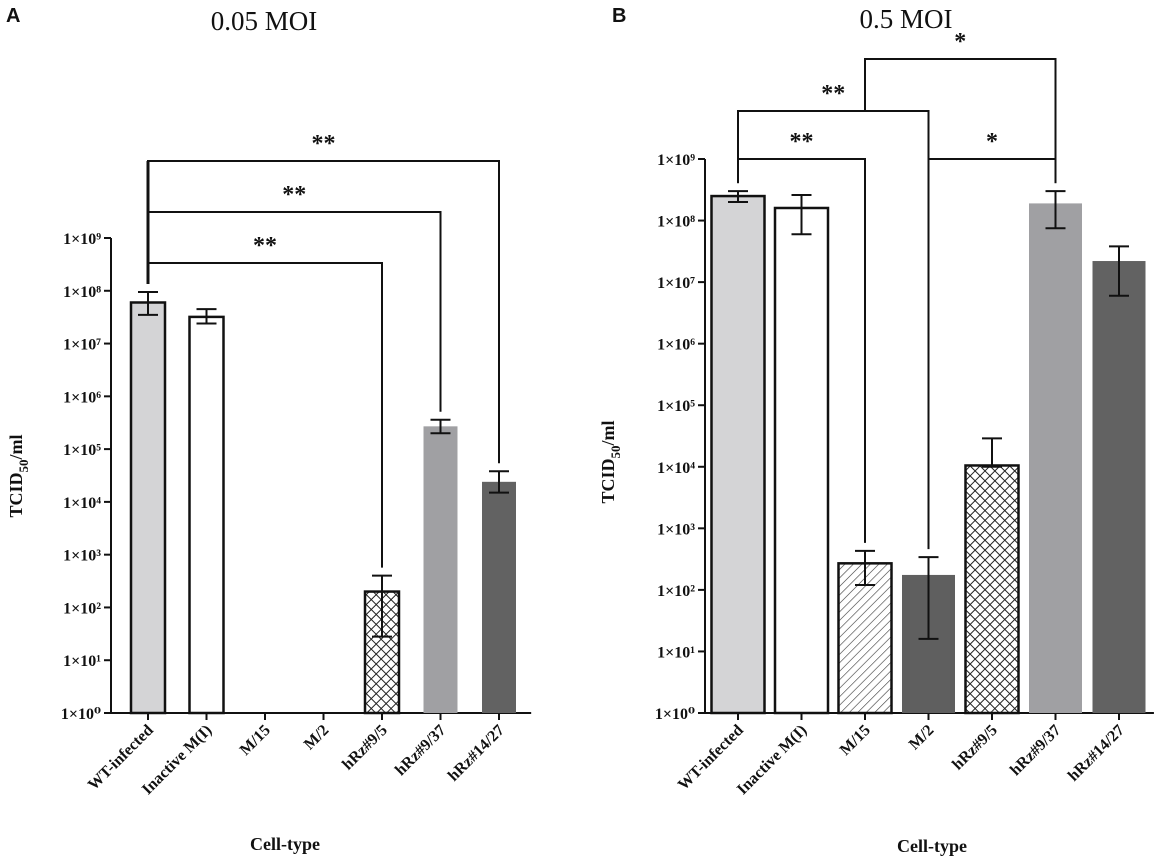 This screenshot has height=866, width=1170. What do you see at coordinates (932, 846) in the screenshot?
I see `panel-b-xlabel: Cell-type` at bounding box center [932, 846].